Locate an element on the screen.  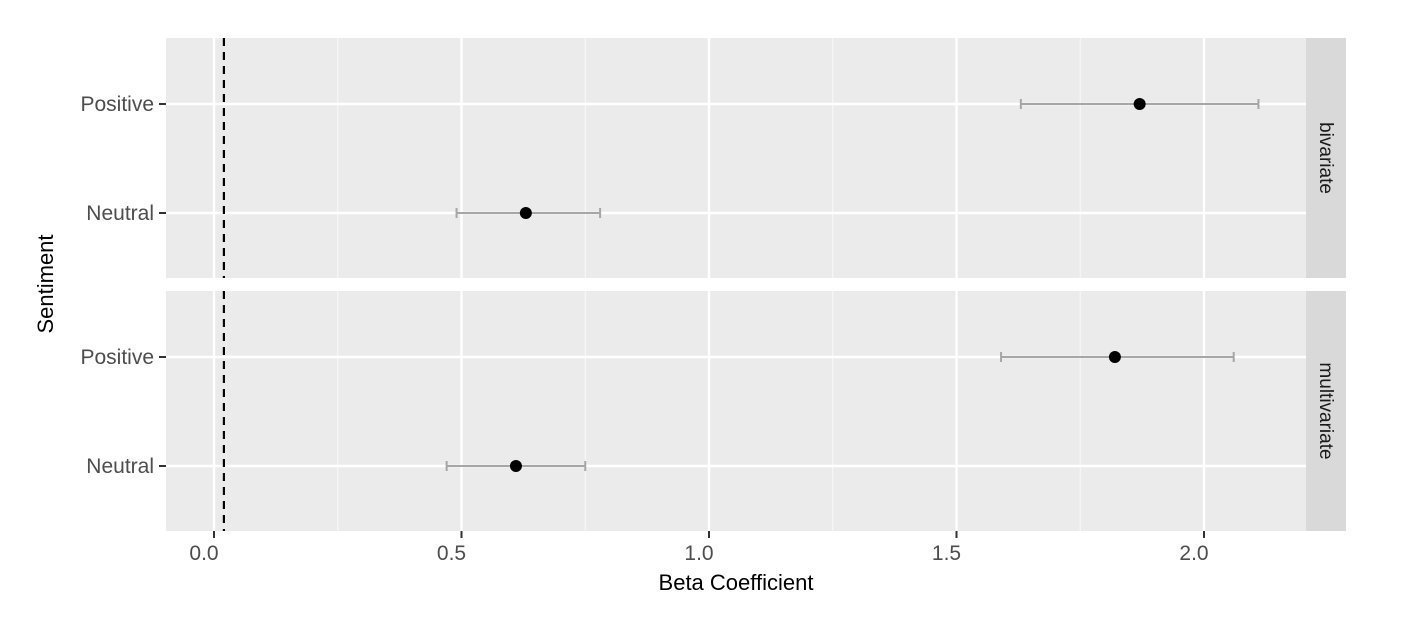
y-axis-title: Sentiment is located at coordinates (45, 283).